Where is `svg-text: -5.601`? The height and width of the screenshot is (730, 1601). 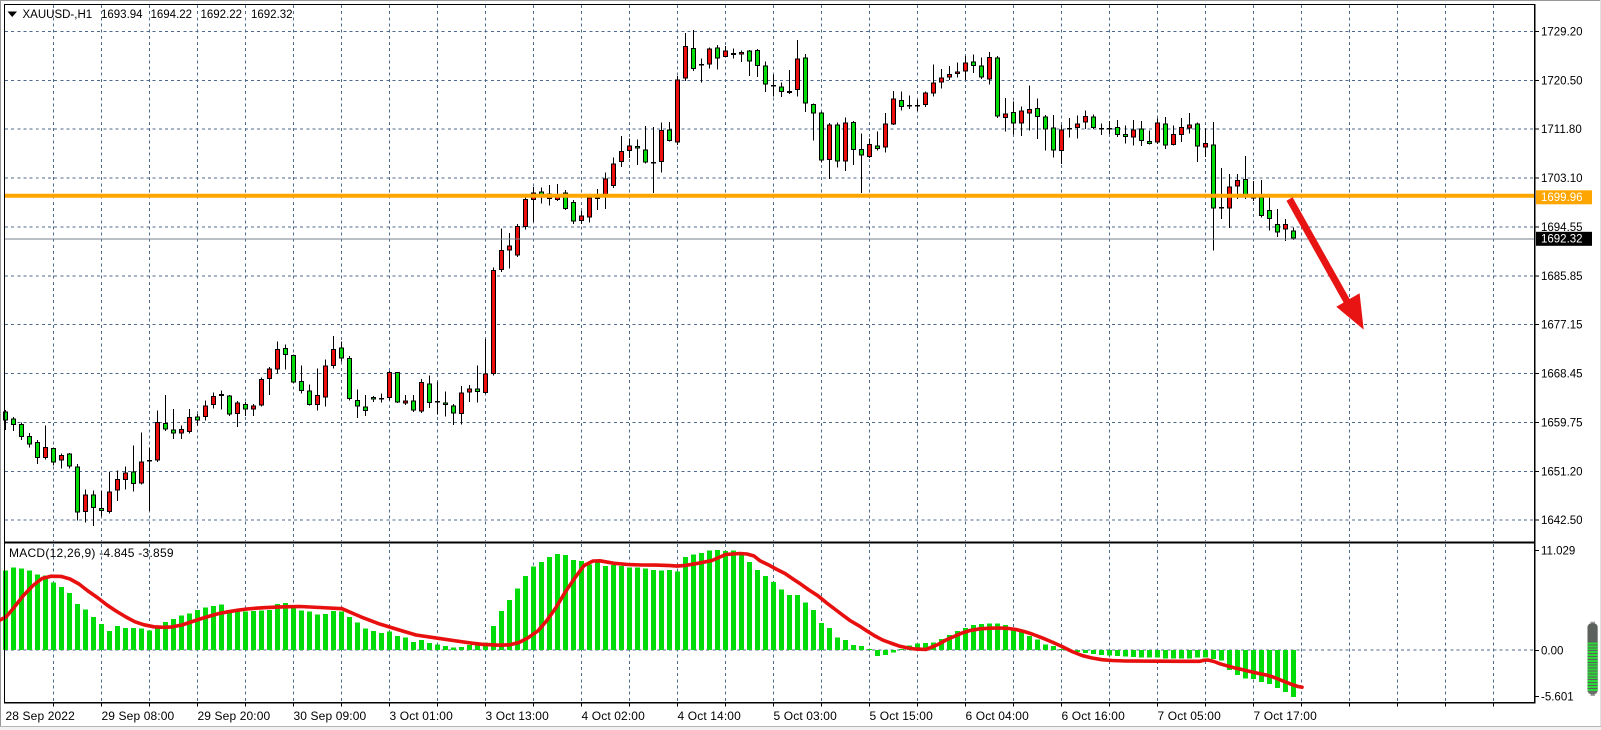
svg-text: -5.601 is located at coordinates (1557, 697).